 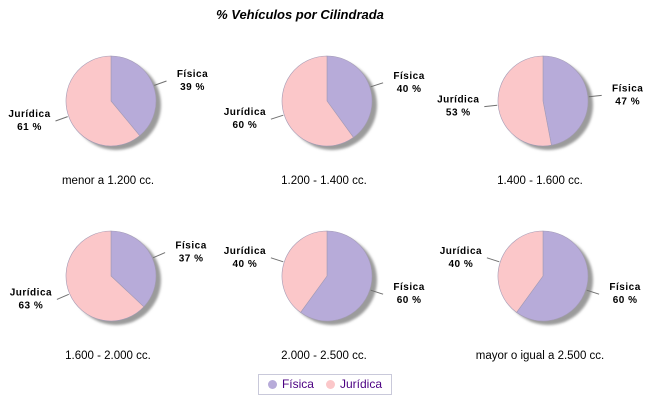 I want to click on pie-chart-0: Física 39 % Jurídica 61 % menor a 1.200 cc., so click(x=108, y=121).